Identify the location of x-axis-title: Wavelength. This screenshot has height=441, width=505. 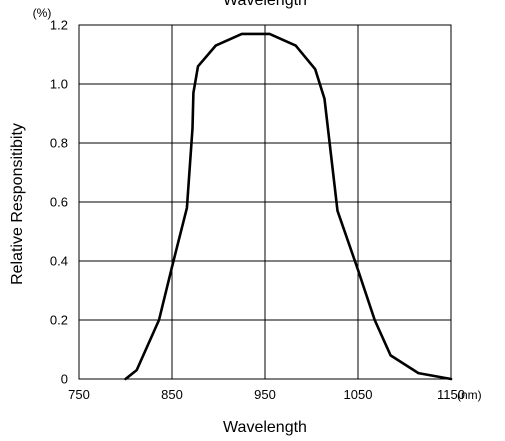
(265, 427).